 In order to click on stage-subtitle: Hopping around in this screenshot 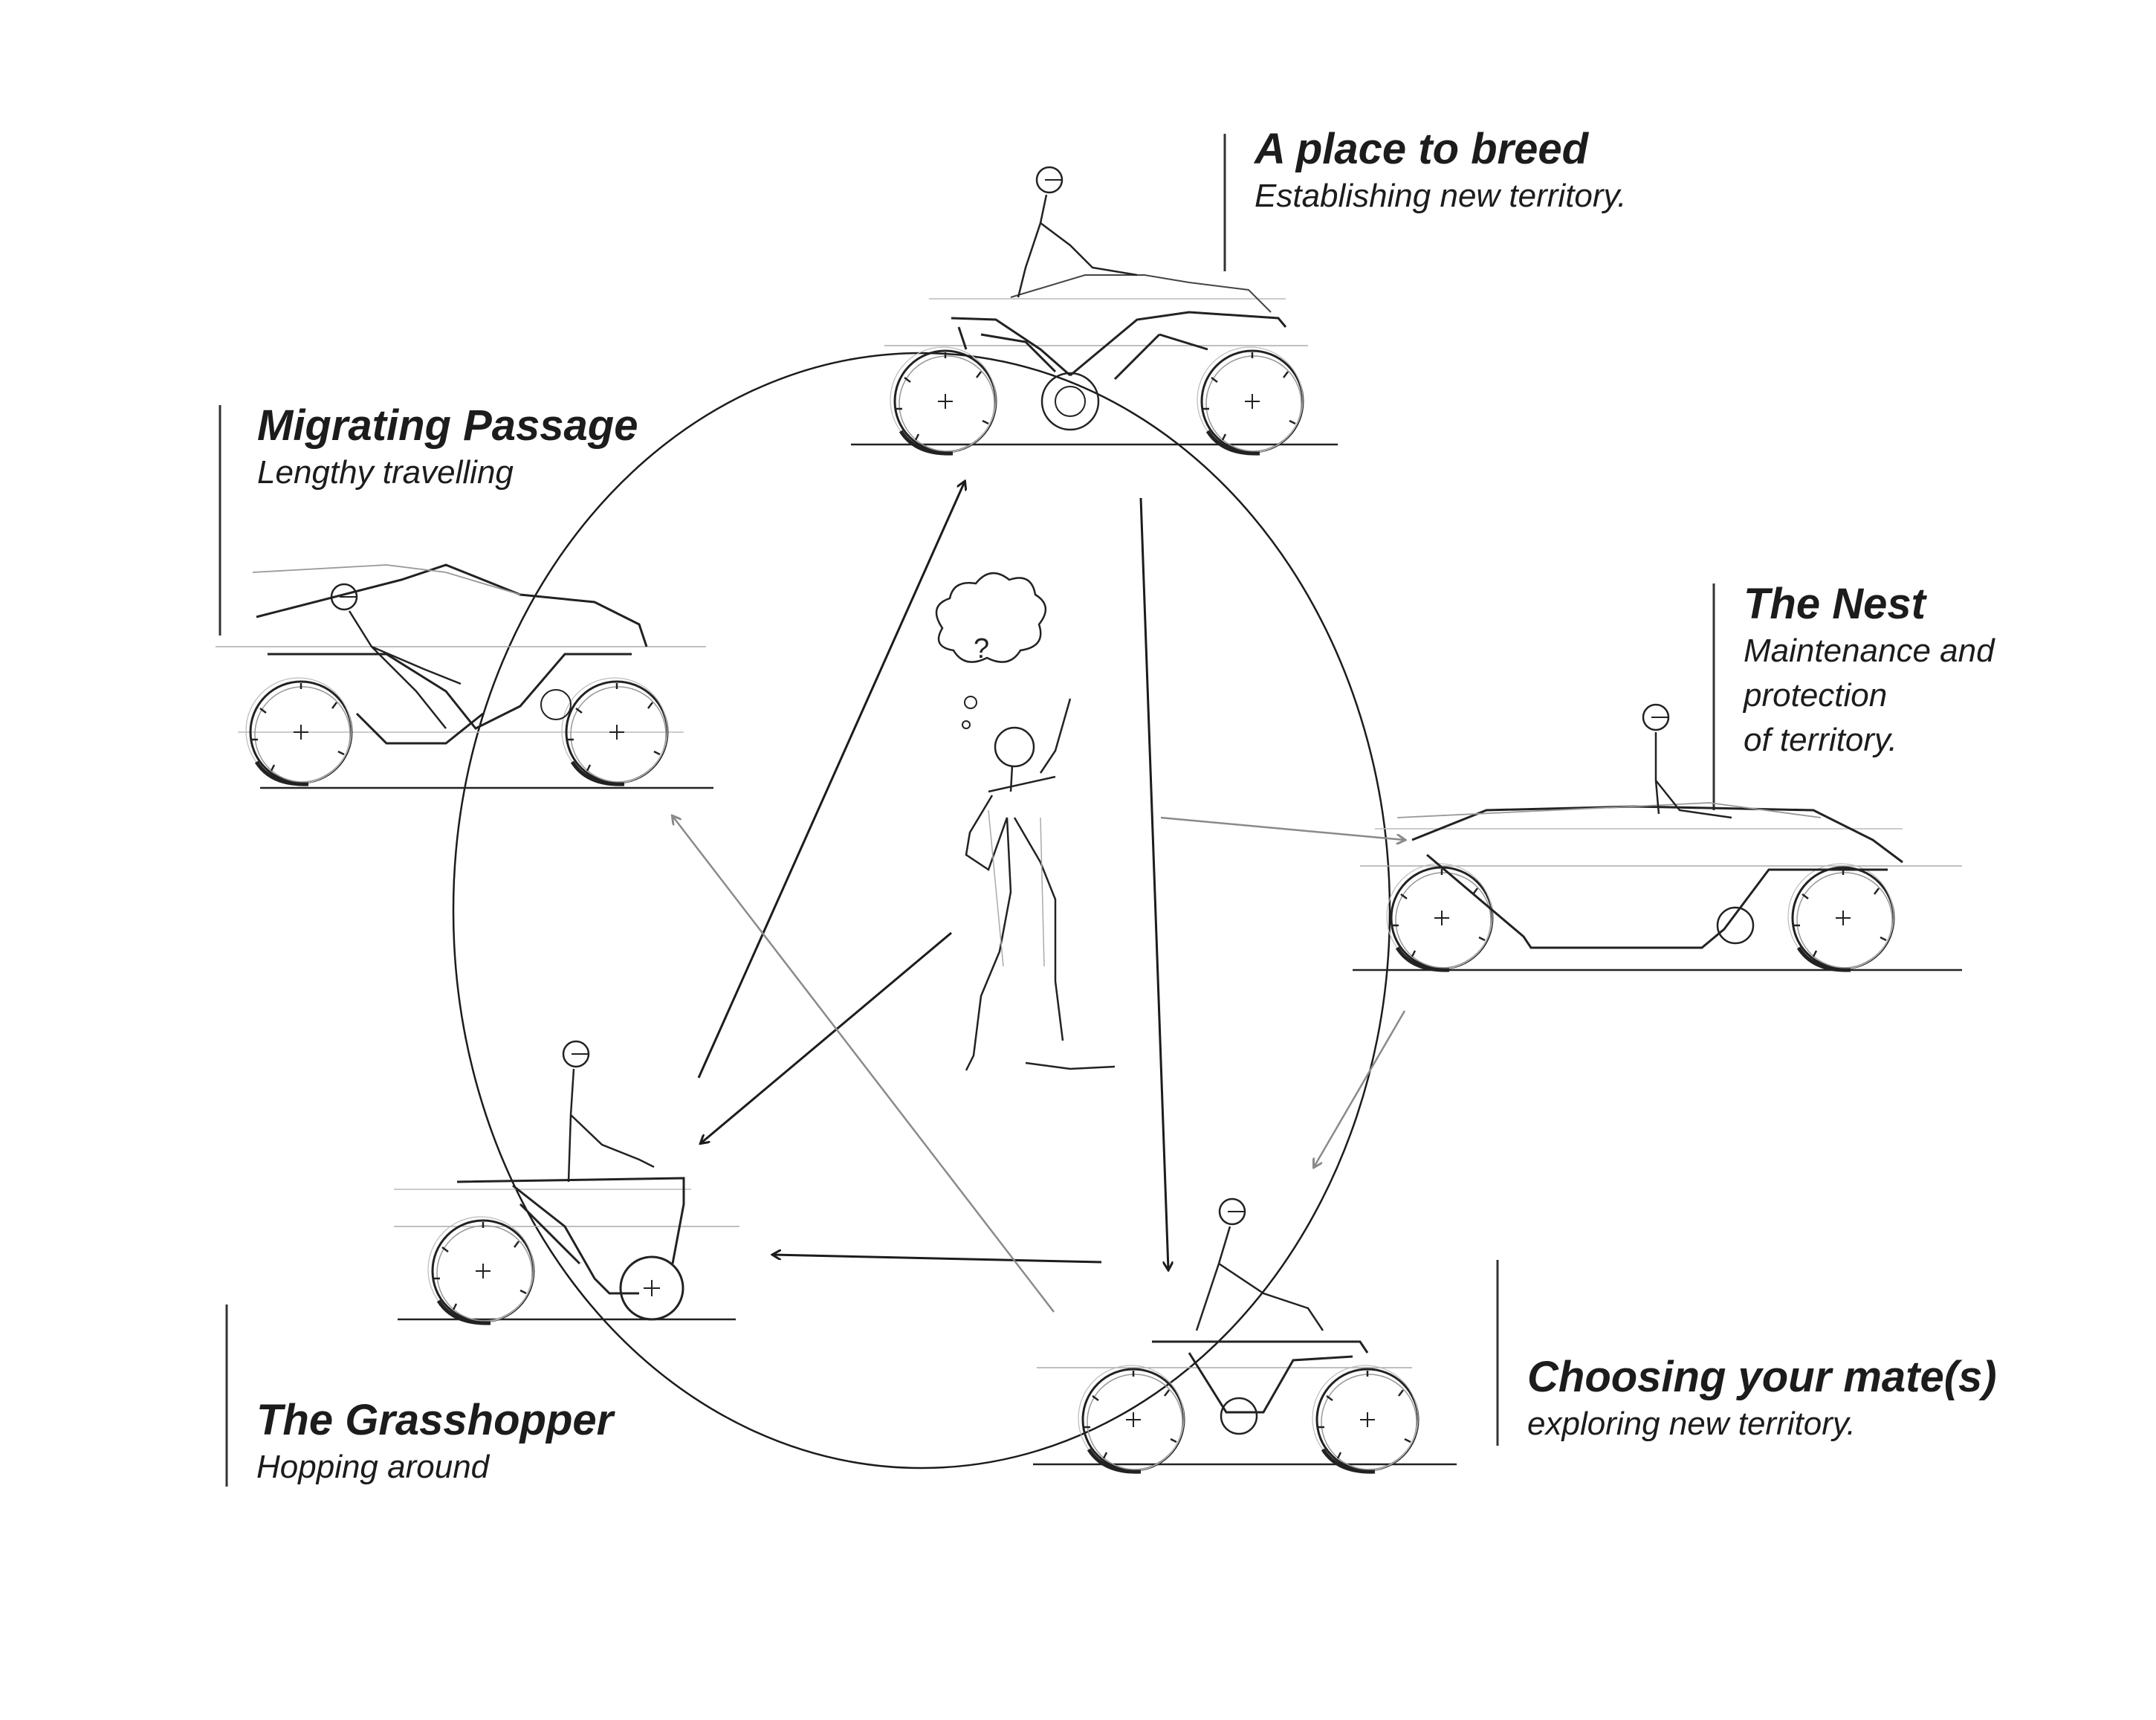, I will do `click(373, 1467)`.